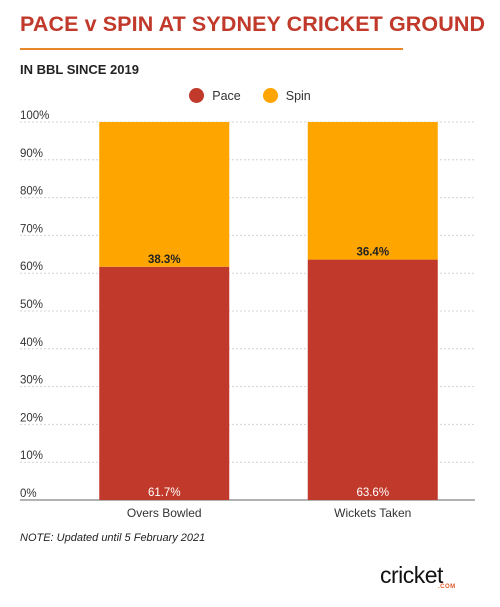 The width and height of the screenshot is (500, 607). What do you see at coordinates (34, 116) in the screenshot?
I see `y-tick-label: 100%` at bounding box center [34, 116].